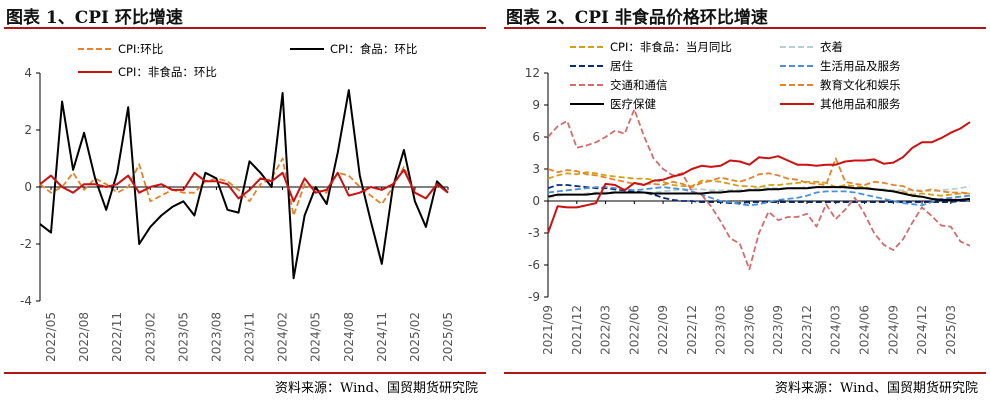  Describe the element at coordinates (860, 104) in the screenshot. I see `legend-label: 其他用品和服务` at that location.